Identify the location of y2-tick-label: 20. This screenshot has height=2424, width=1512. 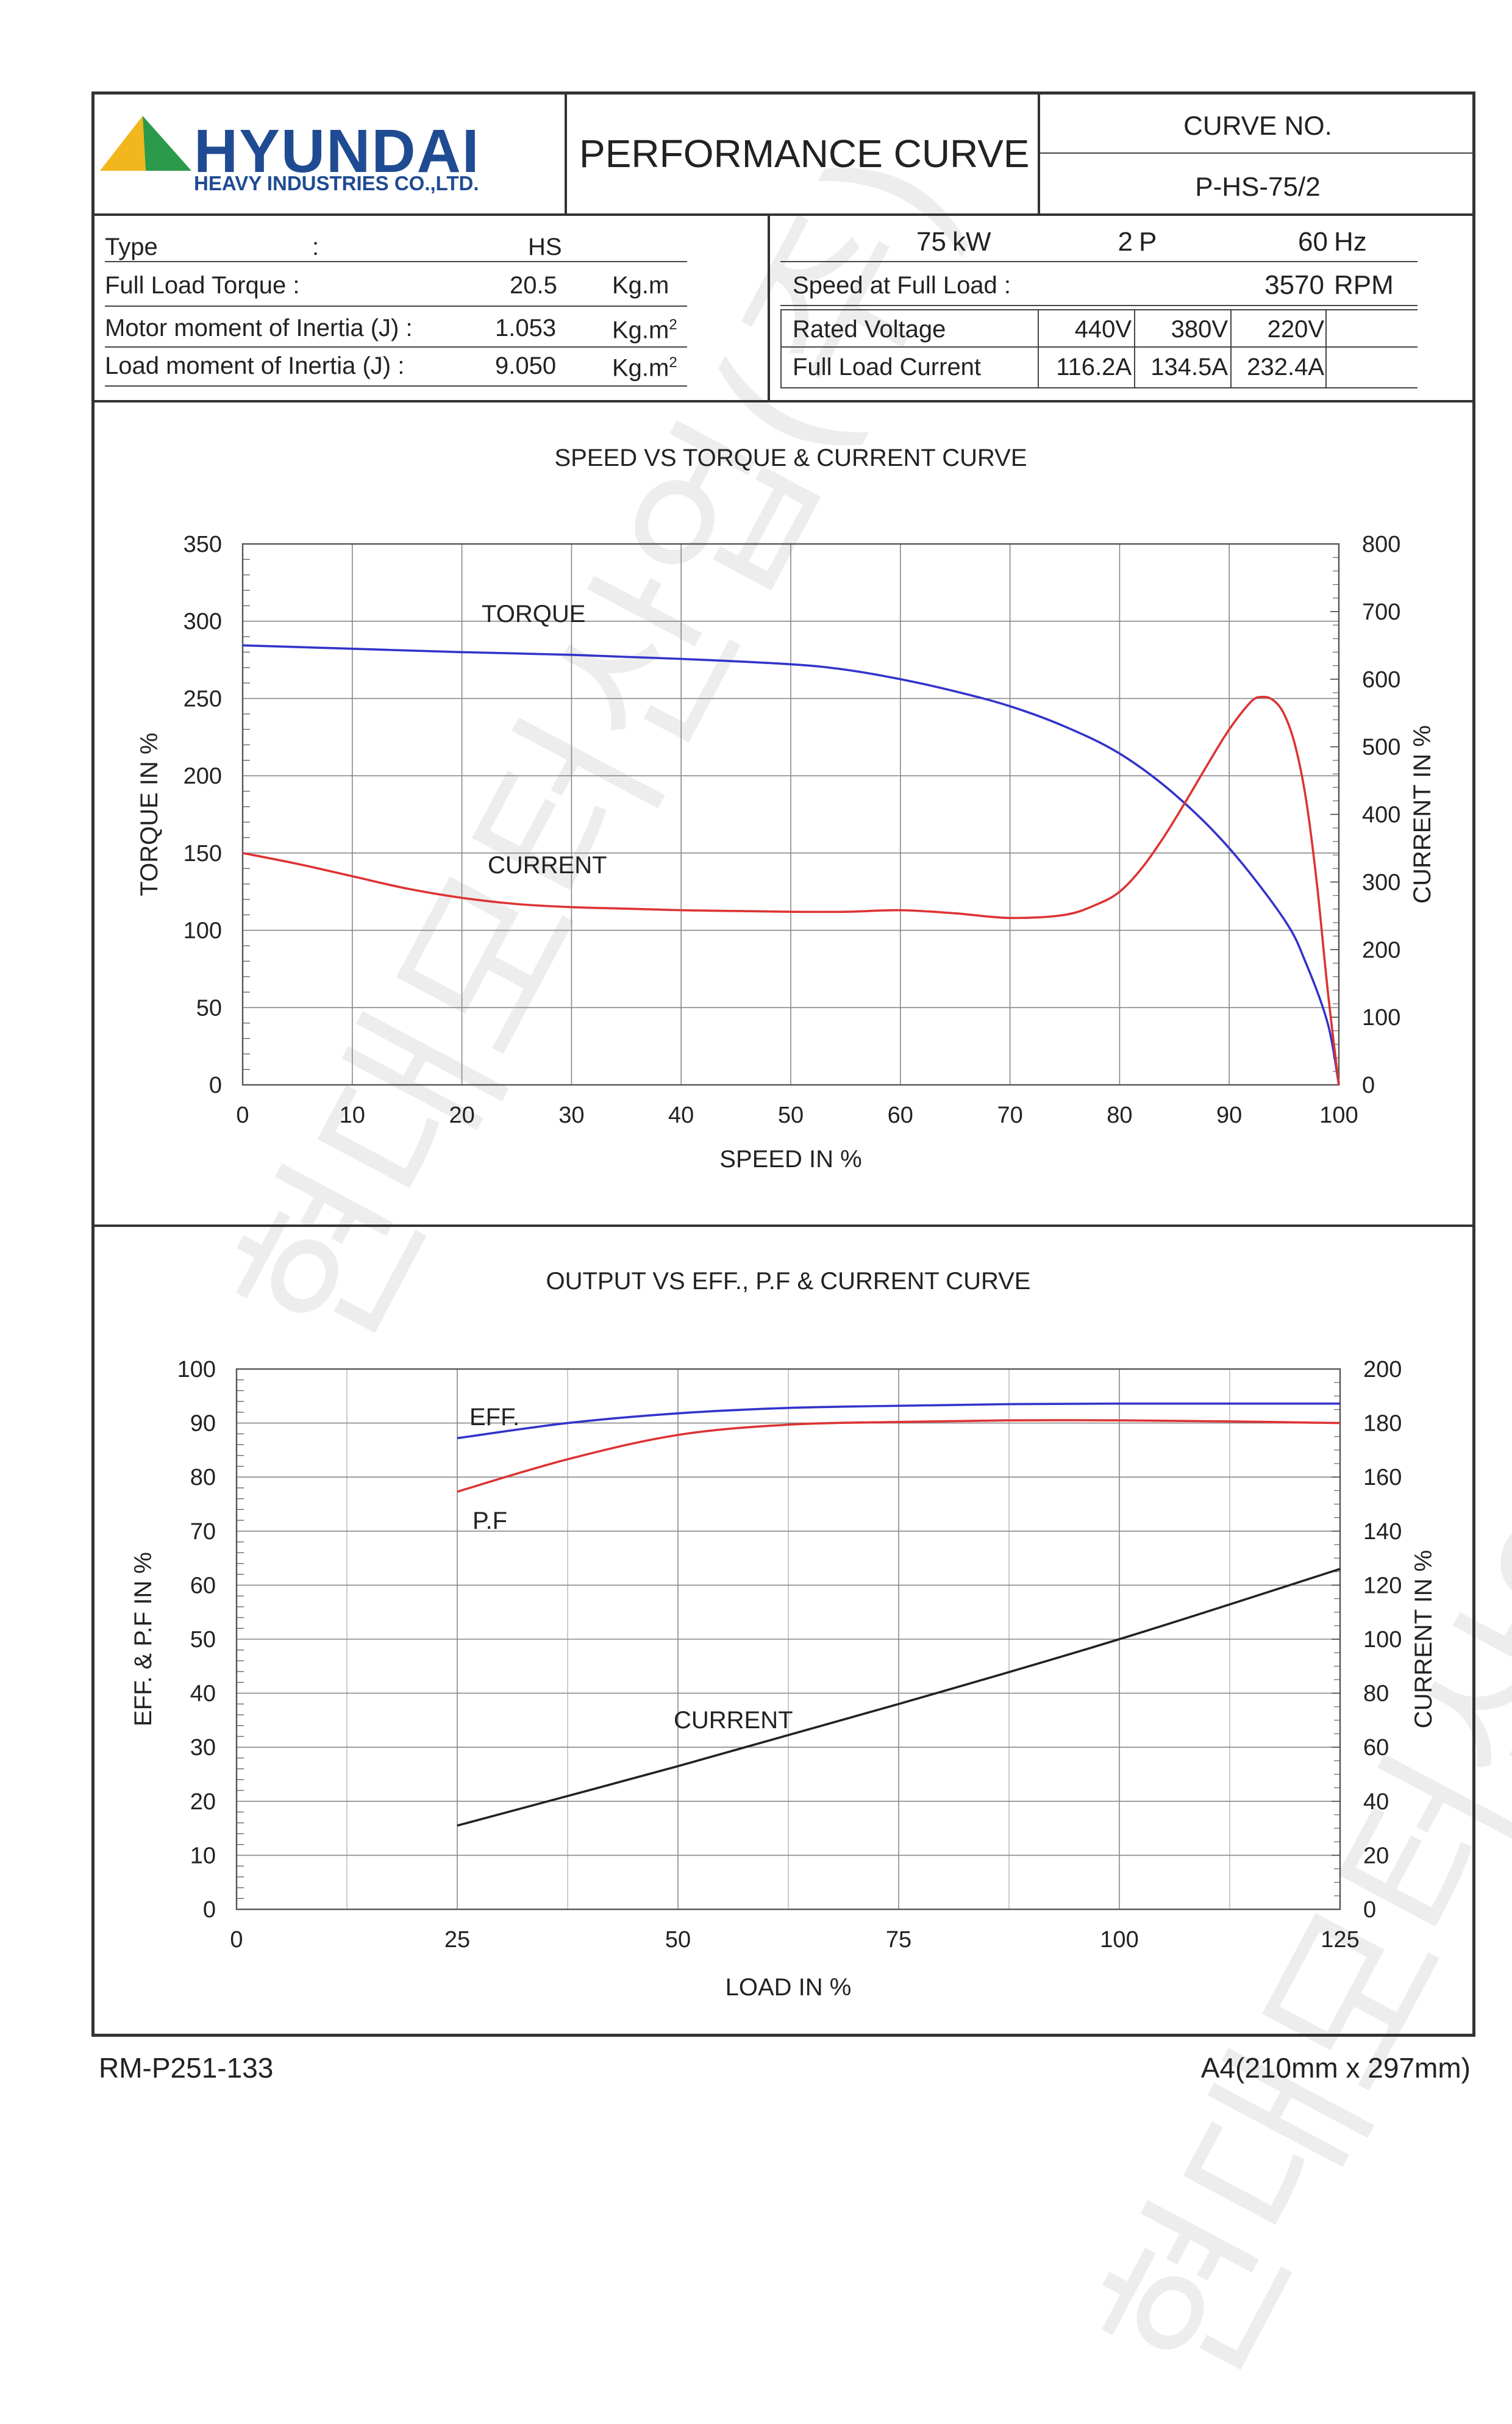
(1376, 1855).